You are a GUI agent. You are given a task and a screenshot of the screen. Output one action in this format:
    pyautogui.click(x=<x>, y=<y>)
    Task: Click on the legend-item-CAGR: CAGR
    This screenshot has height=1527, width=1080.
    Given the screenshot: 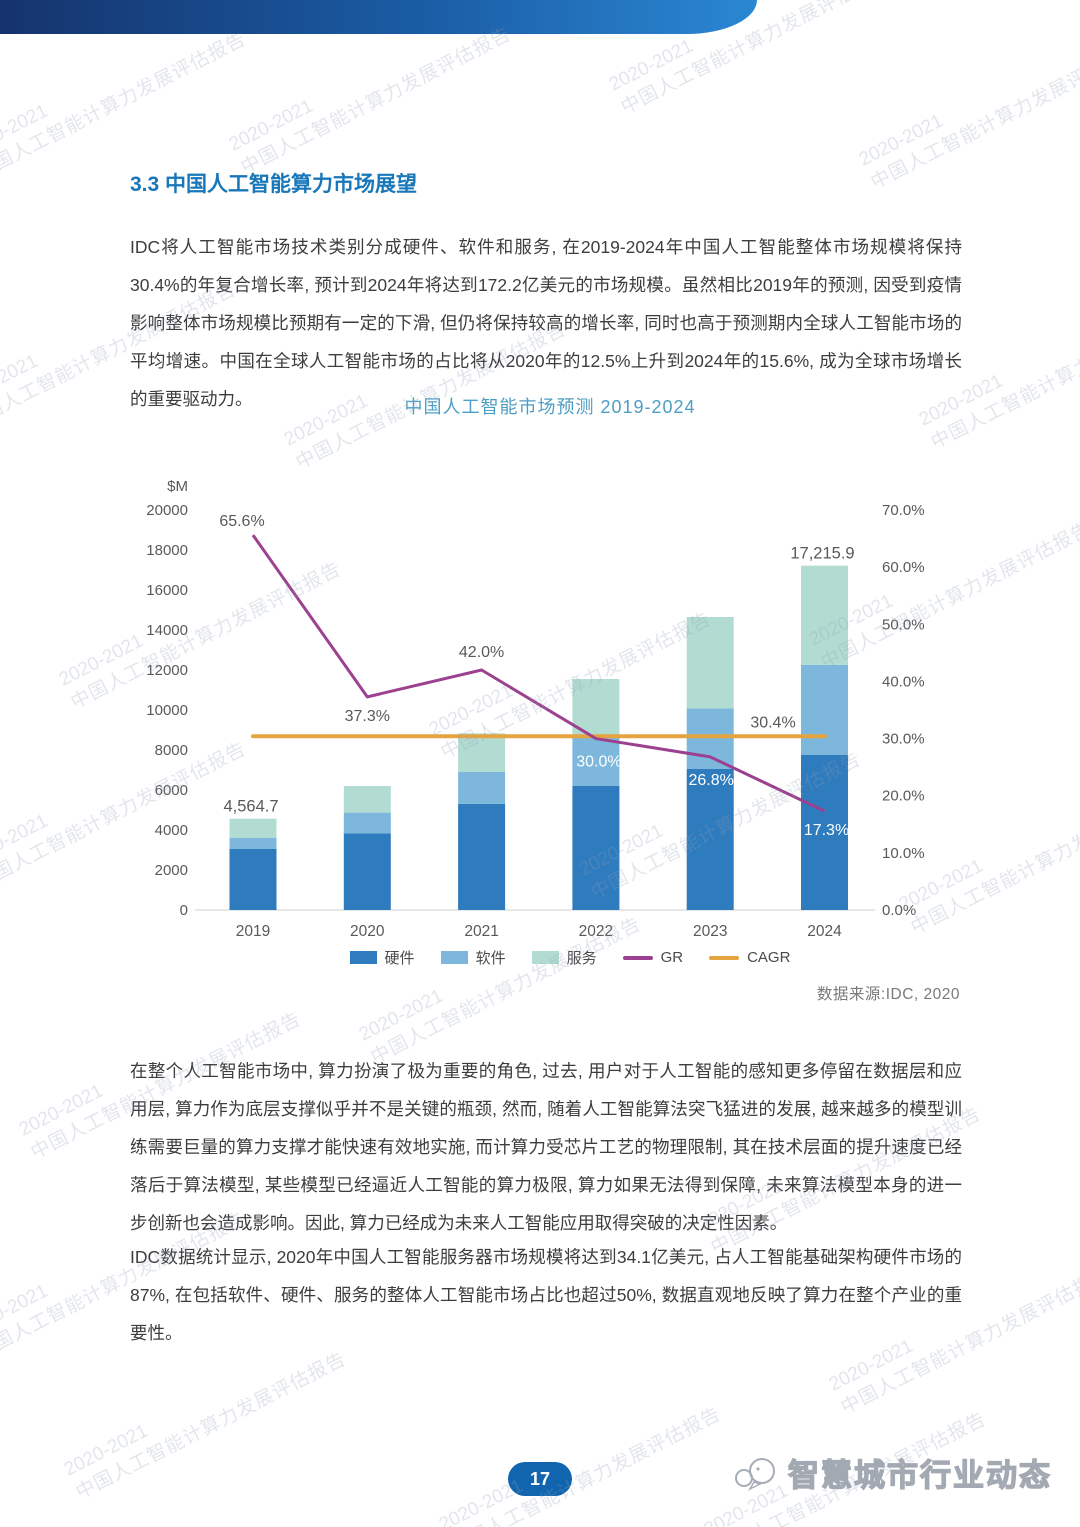 What is the action you would take?
    pyautogui.click(x=749, y=957)
    